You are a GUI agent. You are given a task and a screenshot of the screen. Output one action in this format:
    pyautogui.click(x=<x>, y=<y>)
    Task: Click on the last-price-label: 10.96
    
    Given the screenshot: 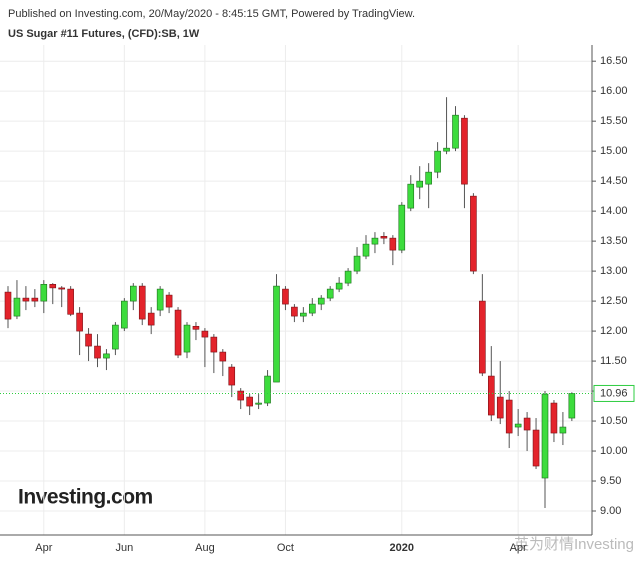 What is the action you would take?
    pyautogui.click(x=614, y=393)
    